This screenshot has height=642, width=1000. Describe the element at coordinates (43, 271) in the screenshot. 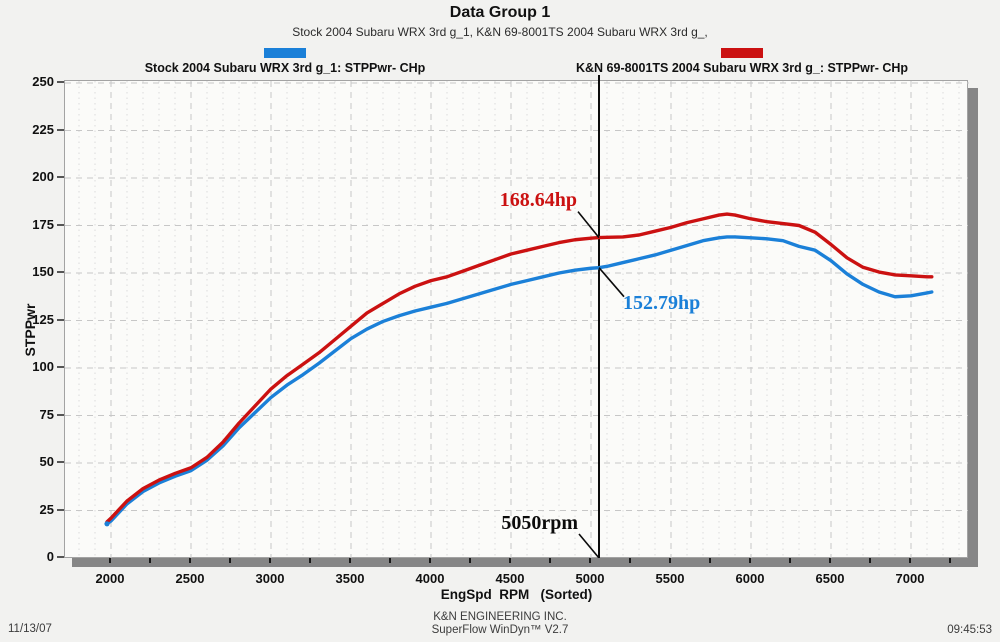

I see `y-tick-label: 150` at that location.